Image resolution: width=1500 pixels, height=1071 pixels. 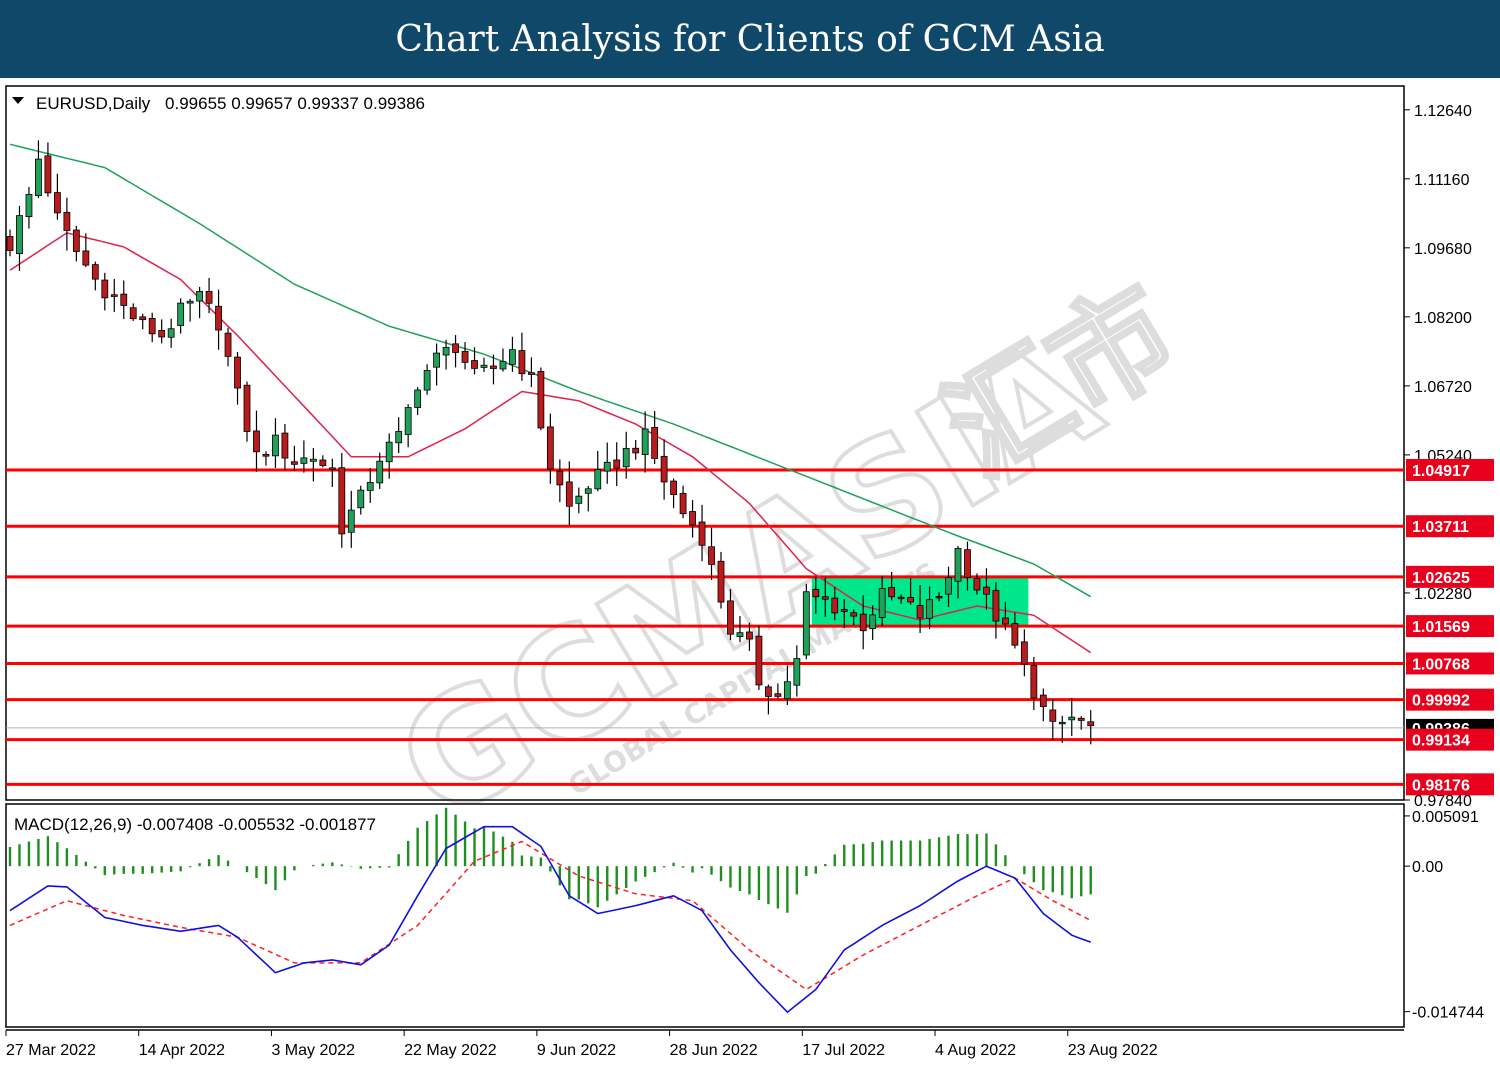 What do you see at coordinates (1427, 867) in the screenshot?
I see `macd-tick-label: 0.00` at bounding box center [1427, 867].